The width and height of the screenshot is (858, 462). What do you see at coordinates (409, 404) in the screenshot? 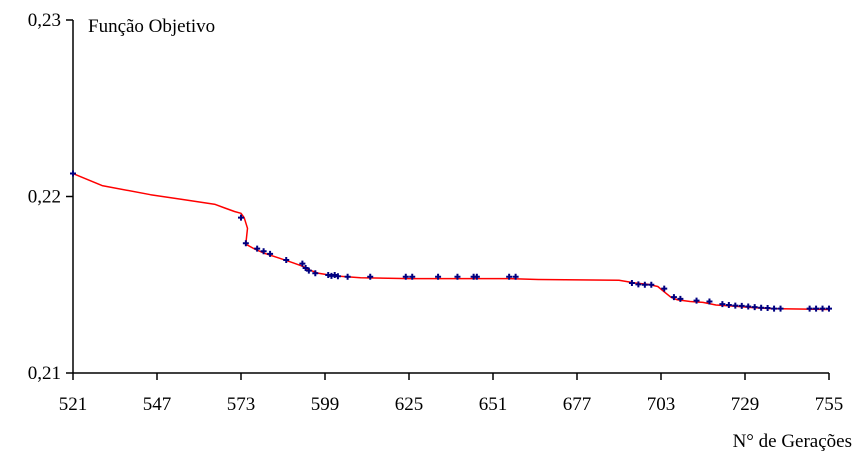
I see `x-tick-label: 625` at bounding box center [409, 404].